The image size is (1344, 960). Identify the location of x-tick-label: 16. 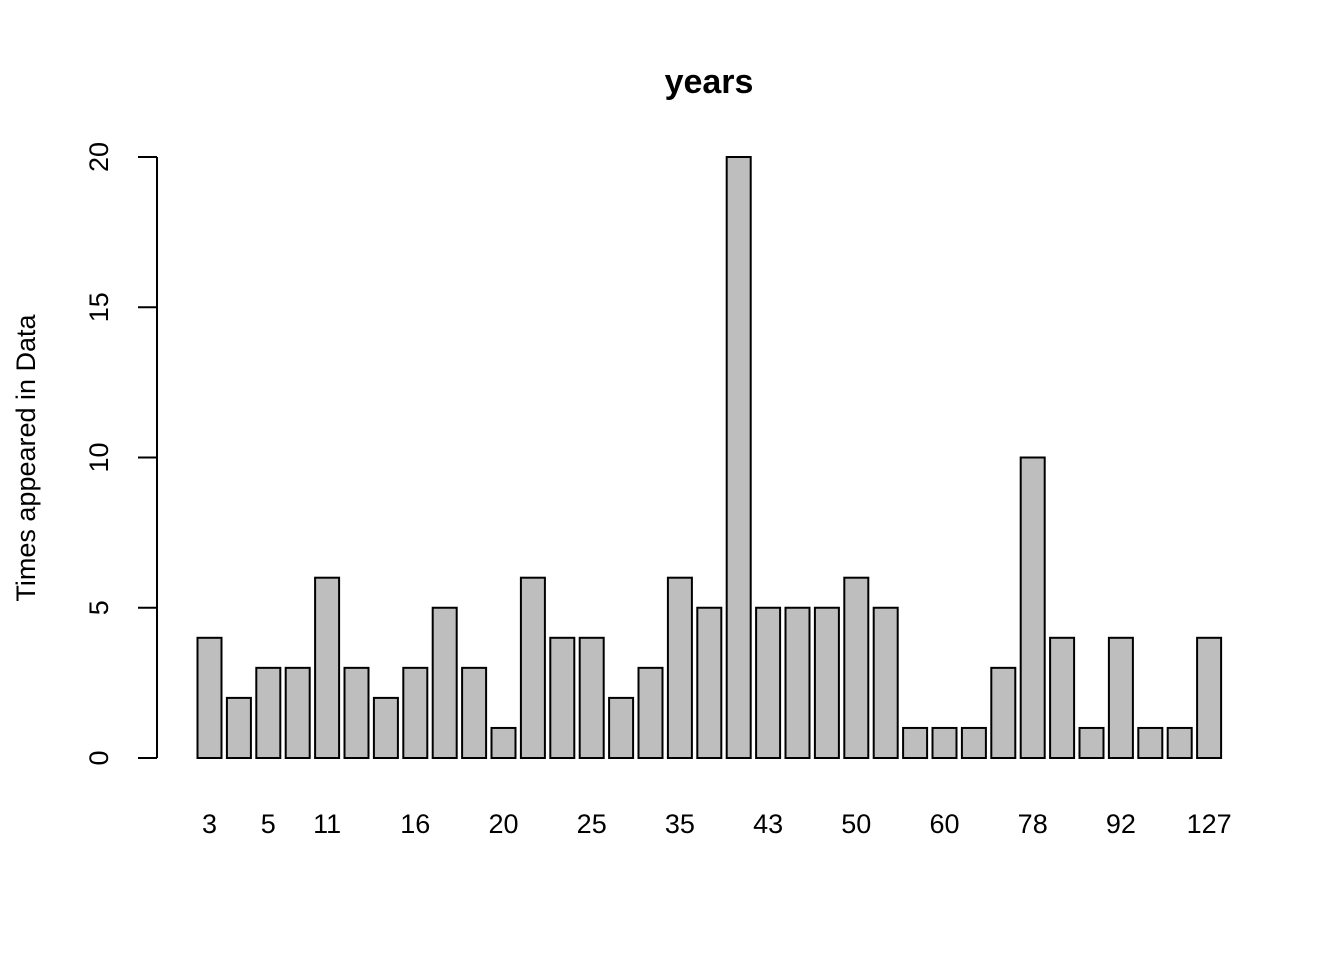
(415, 824).